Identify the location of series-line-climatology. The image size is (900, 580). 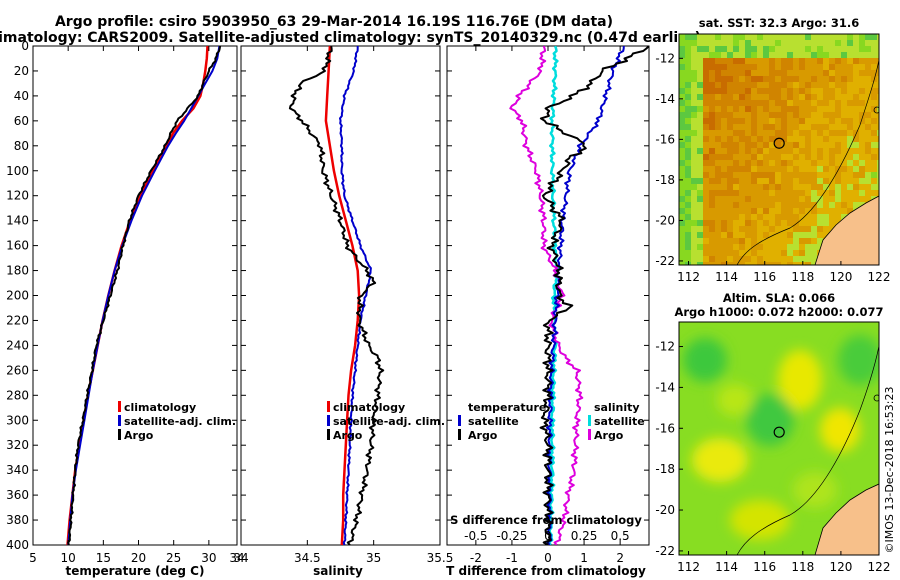
(342, 295).